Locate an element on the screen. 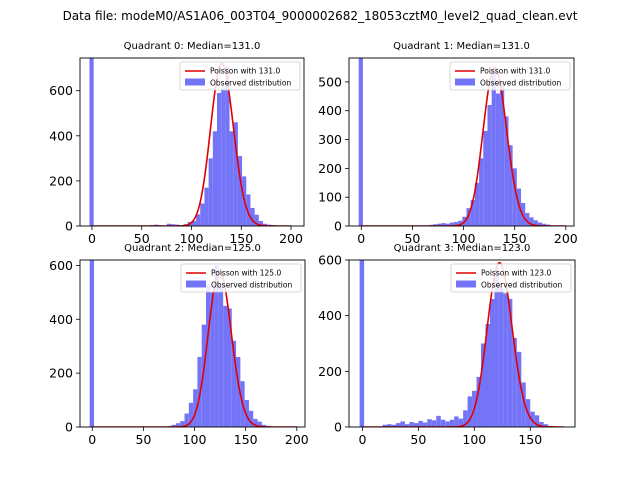 The image size is (640, 480). legend: Poisson with 131.0 Observed distribution is located at coordinates (510, 76).